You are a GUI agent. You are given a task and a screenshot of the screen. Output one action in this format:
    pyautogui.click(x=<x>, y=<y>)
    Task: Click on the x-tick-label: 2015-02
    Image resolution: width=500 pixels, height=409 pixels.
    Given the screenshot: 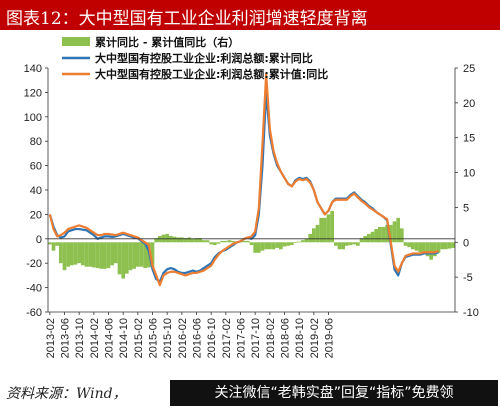 What is the action you would take?
    pyautogui.click(x=139, y=338)
    